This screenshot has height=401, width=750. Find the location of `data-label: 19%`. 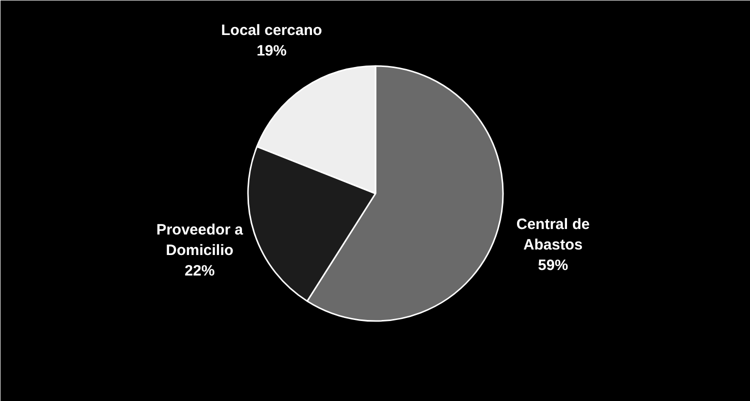

data-label: 19% is located at coordinates (271, 51).